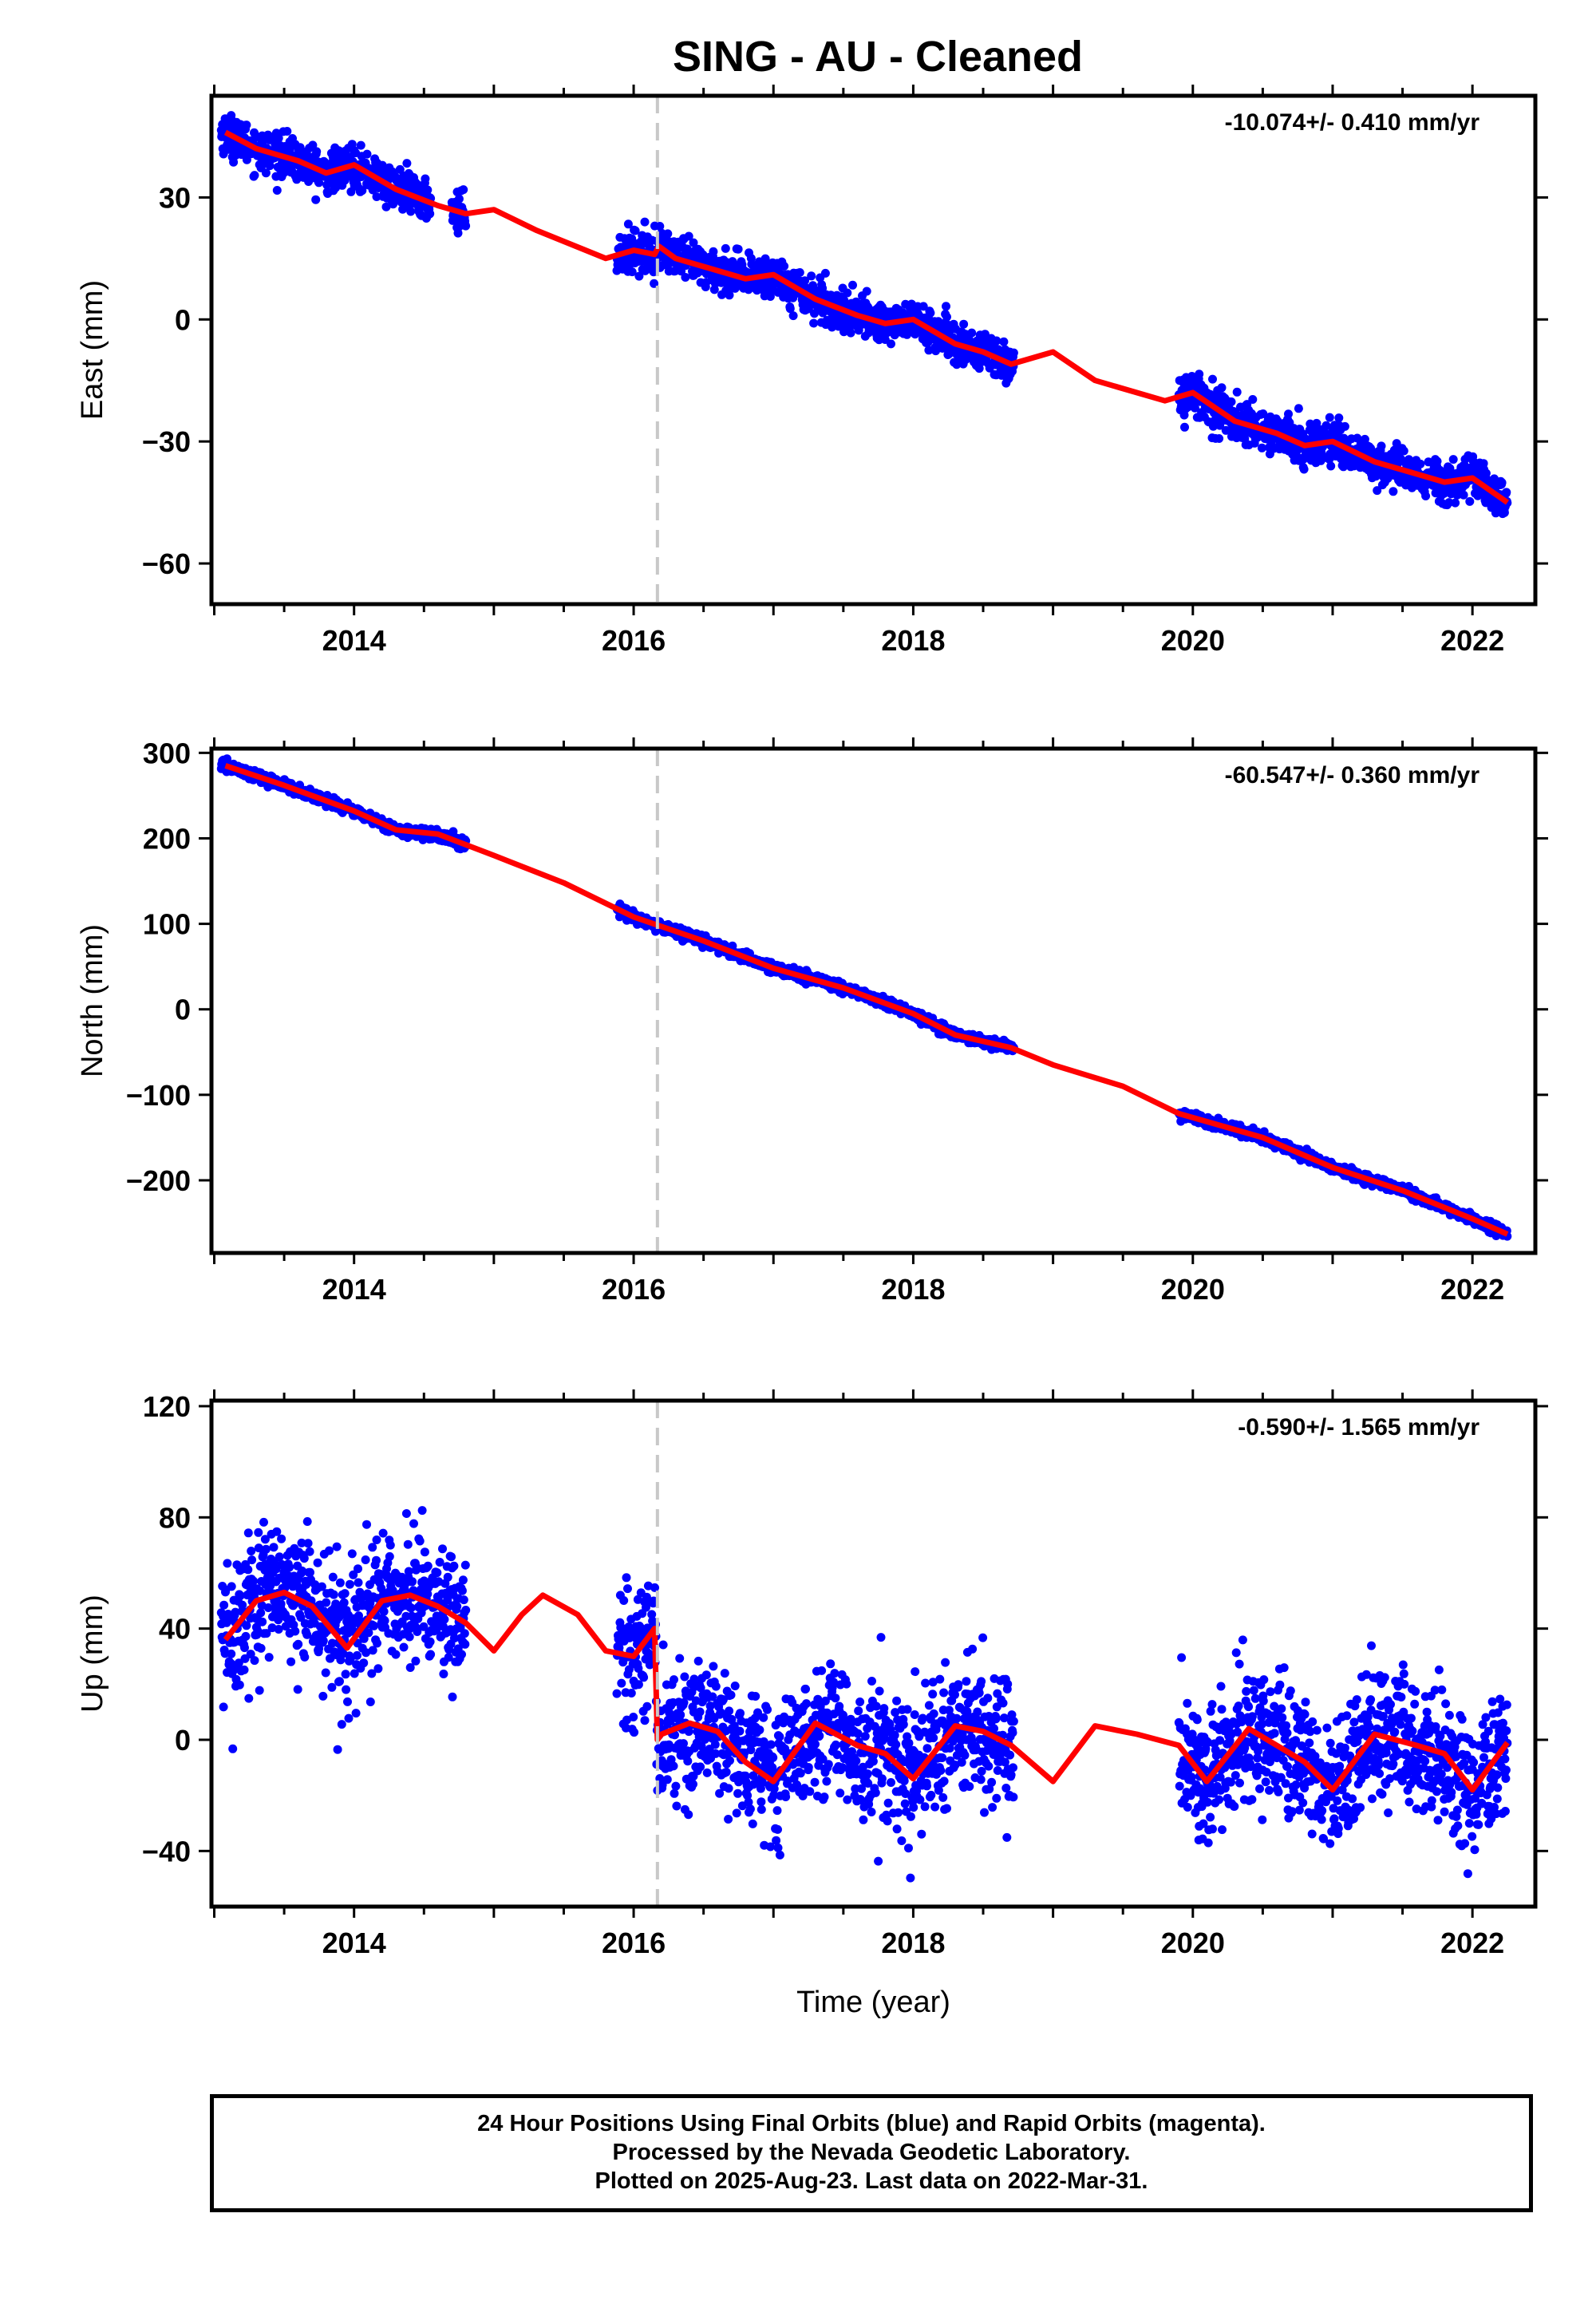 The width and height of the screenshot is (1596, 2316). What do you see at coordinates (183, 319) in the screenshot?
I see `y-tick-label: 0` at bounding box center [183, 319].